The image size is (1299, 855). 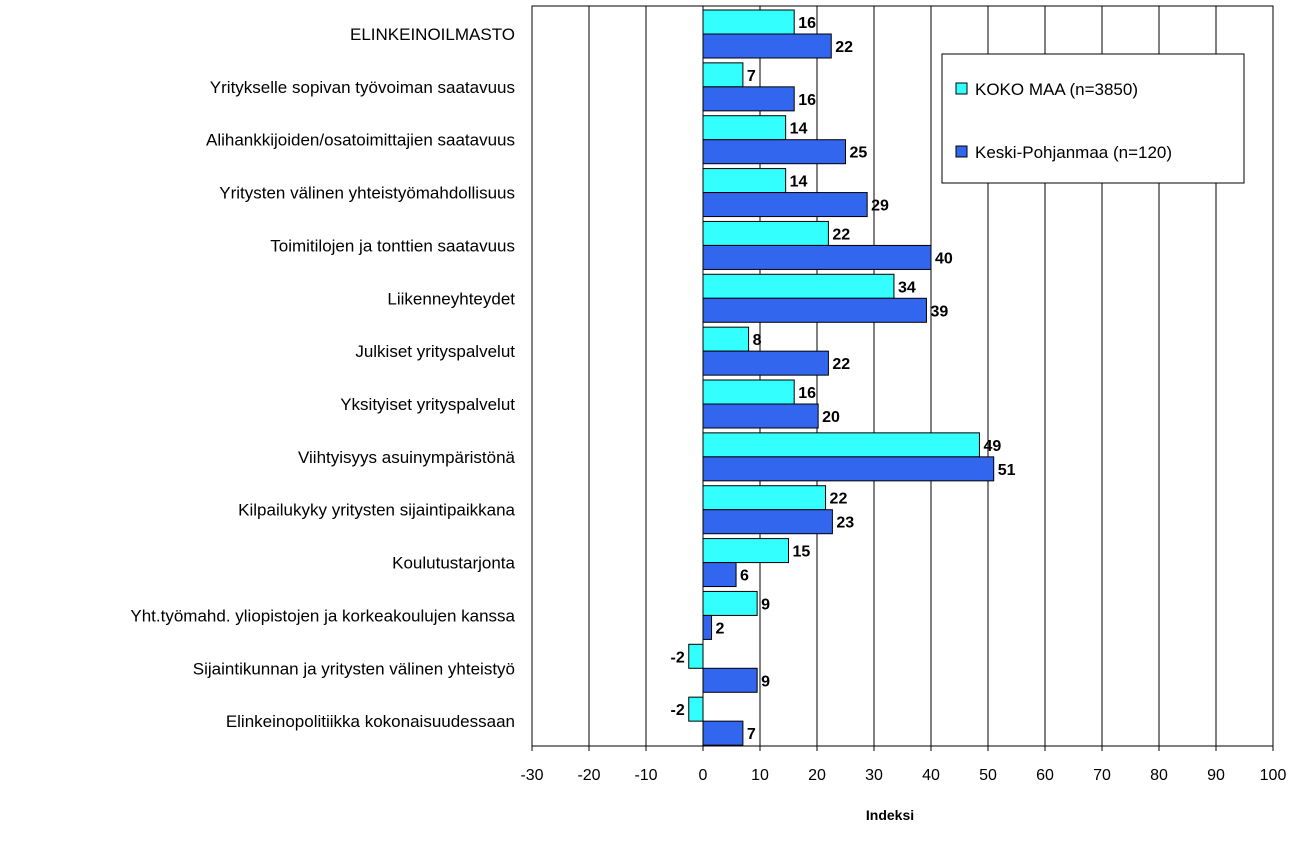 I want to click on x-tick-label: -20, so click(x=588, y=775).